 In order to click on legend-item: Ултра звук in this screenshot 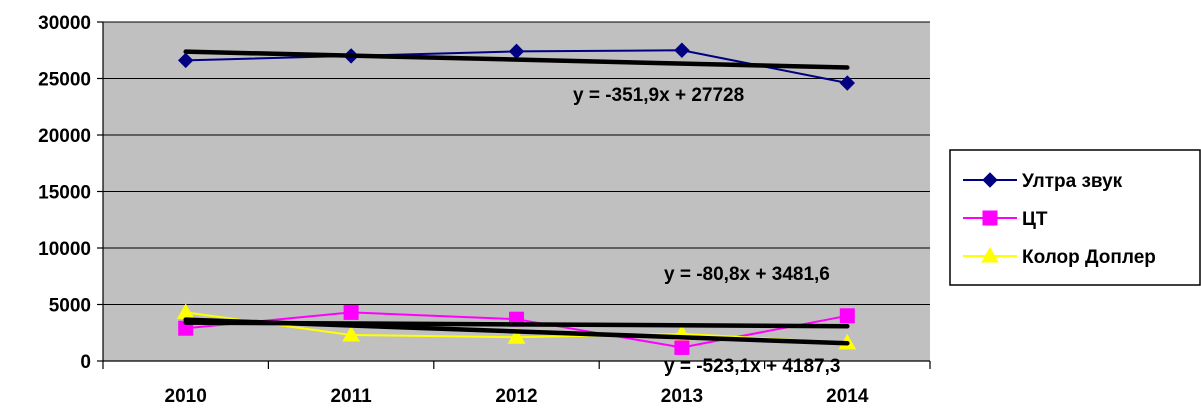, I will do `click(1043, 181)`.